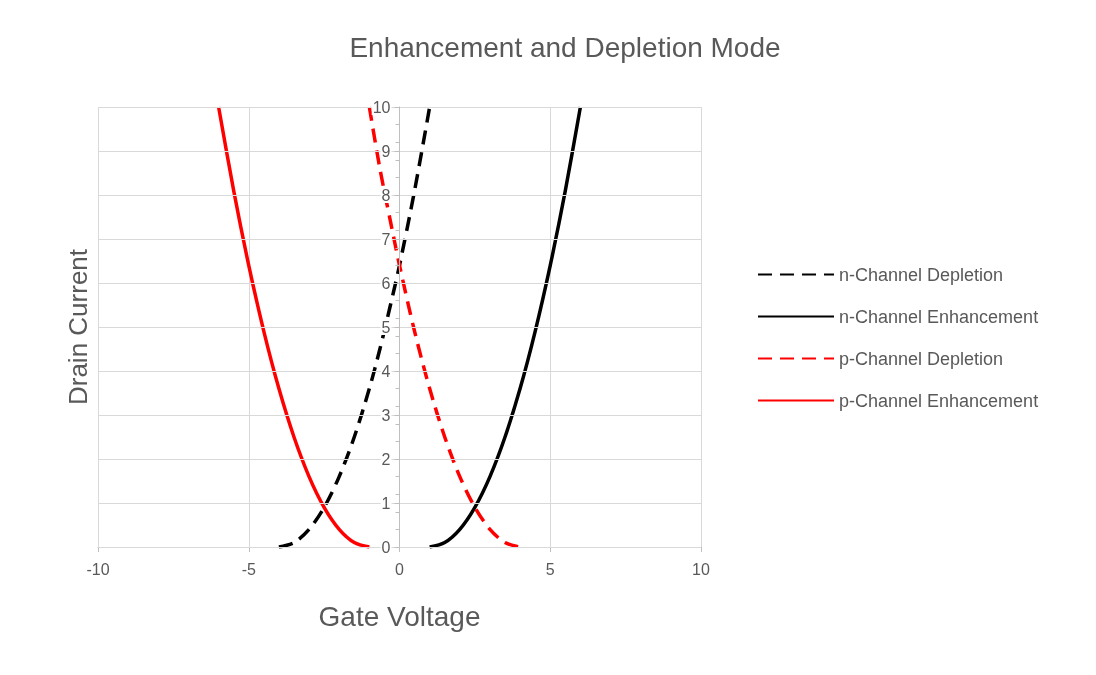 The height and width of the screenshot is (675, 1096). Describe the element at coordinates (921, 358) in the screenshot. I see `legend-label: p-Channel Depletion` at that location.